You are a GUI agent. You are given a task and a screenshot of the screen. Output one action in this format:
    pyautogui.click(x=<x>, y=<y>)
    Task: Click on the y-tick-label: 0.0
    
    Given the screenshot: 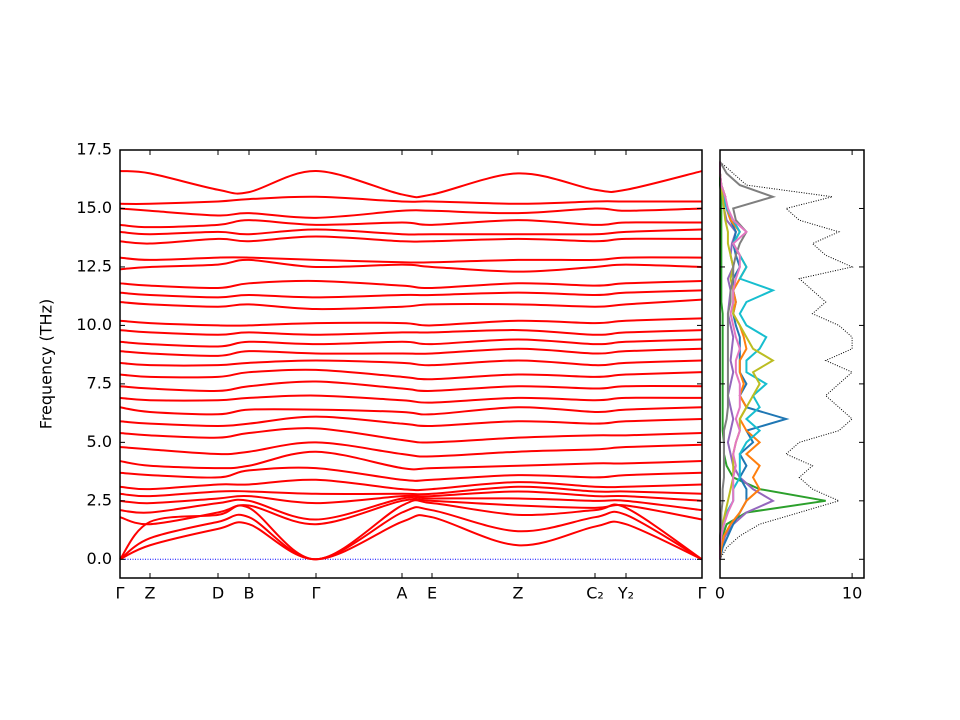 What is the action you would take?
    pyautogui.click(x=99, y=558)
    